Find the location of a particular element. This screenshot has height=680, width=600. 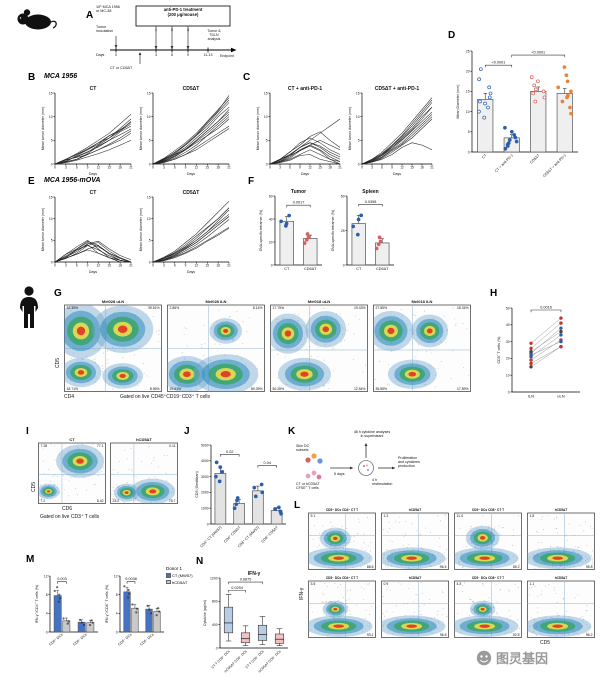

svg-text: 1.8 is located at coordinates (532, 516).